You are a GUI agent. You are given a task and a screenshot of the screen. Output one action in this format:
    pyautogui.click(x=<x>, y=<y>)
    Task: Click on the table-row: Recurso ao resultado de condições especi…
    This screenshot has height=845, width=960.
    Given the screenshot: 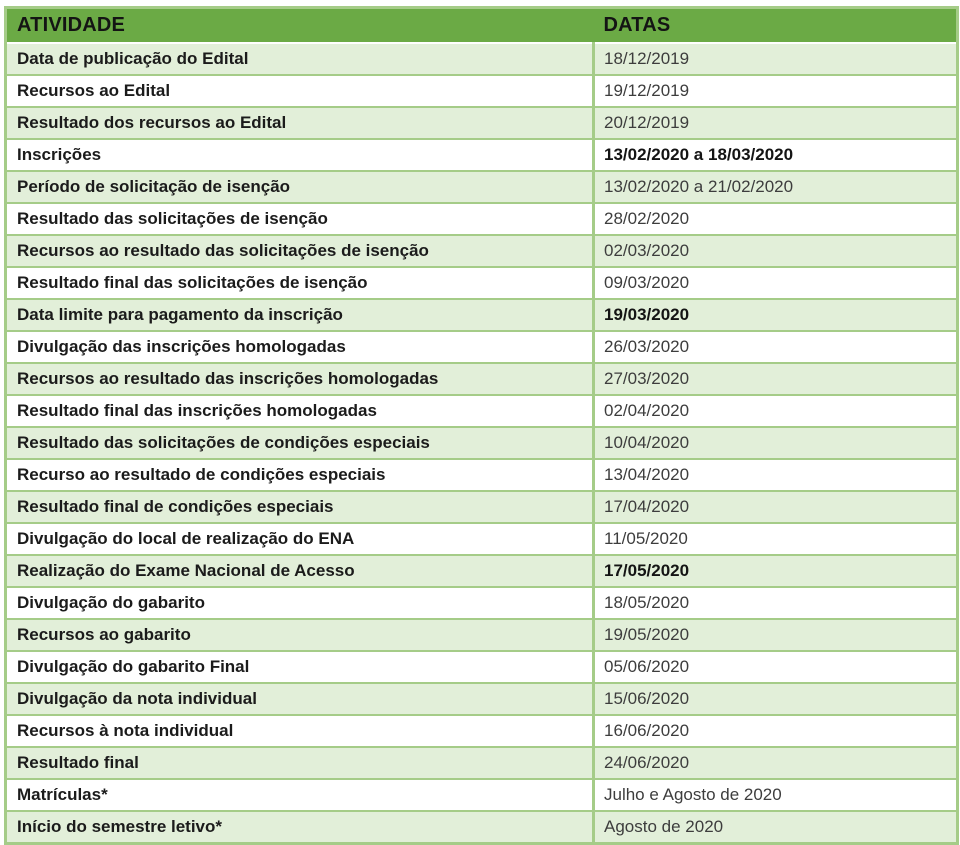 What is the action you would take?
    pyautogui.click(x=481, y=475)
    